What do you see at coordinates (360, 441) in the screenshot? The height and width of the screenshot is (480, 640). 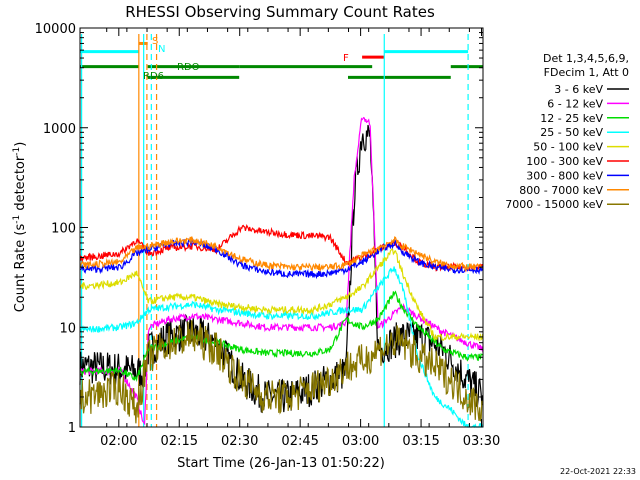 I see `x-tick-label: 03:00` at bounding box center [360, 441].